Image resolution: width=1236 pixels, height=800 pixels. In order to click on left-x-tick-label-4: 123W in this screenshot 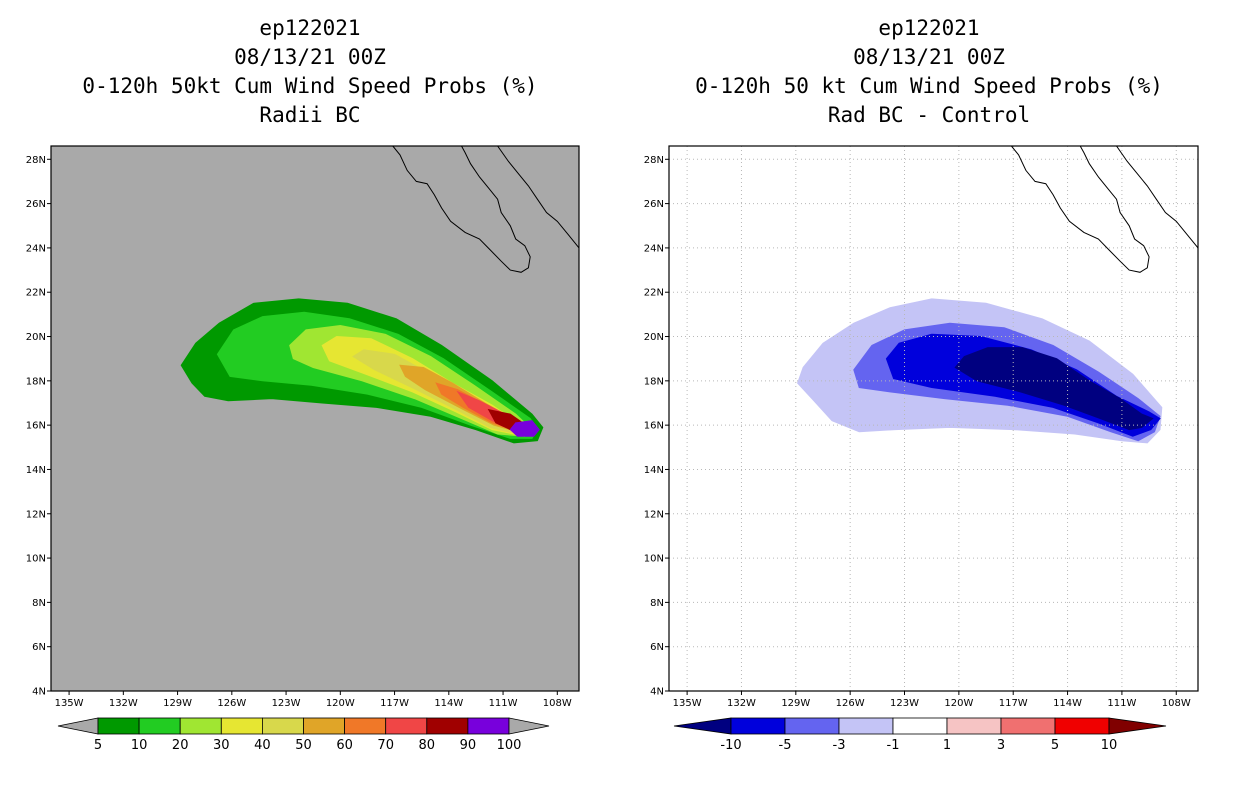, I will do `click(286, 703)`.